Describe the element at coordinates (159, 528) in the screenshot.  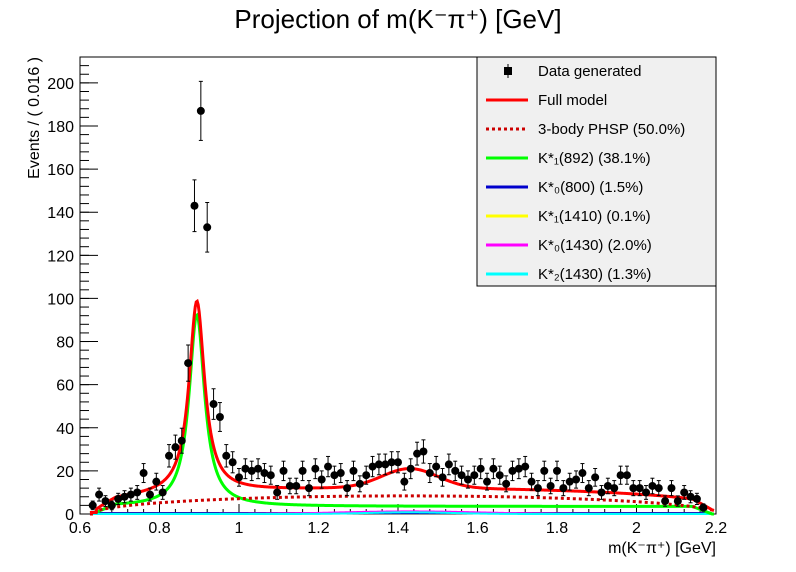
I see `x-tick-label: 0.8` at that location.